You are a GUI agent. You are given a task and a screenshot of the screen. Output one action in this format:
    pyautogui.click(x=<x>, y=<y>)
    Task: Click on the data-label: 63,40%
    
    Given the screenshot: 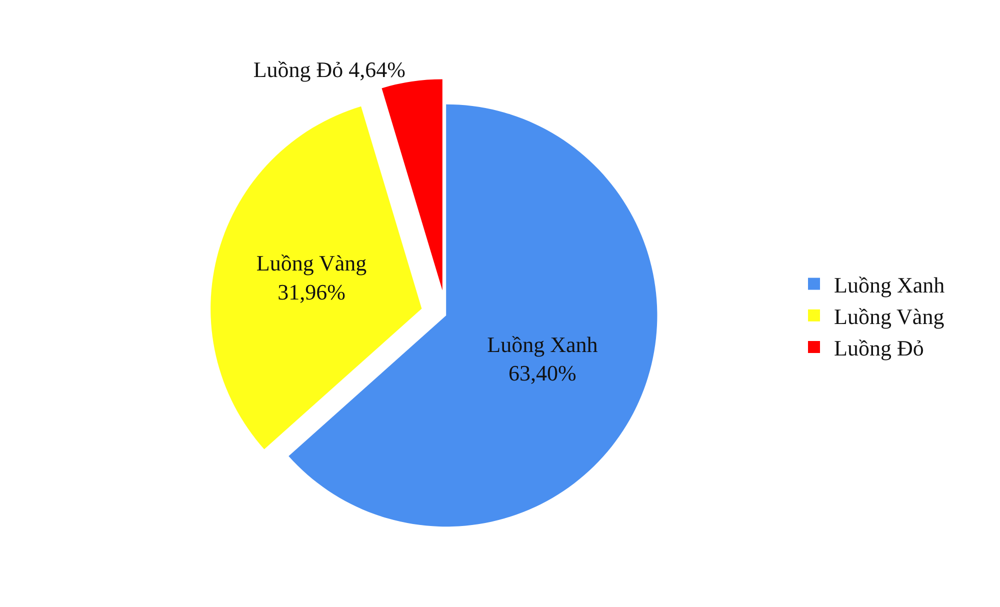 What is the action you would take?
    pyautogui.click(x=542, y=373)
    